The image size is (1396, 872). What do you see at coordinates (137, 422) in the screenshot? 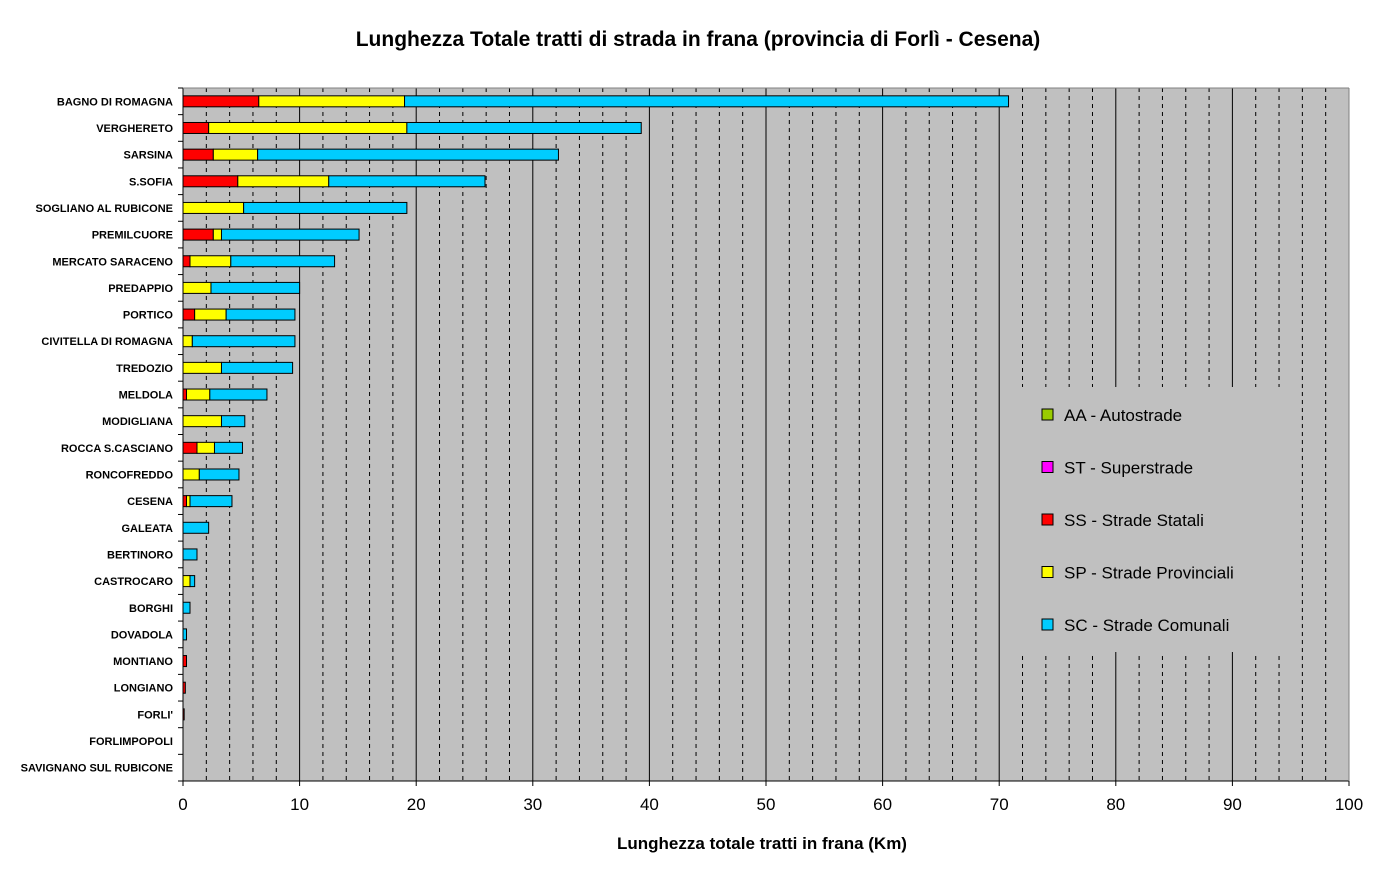
I see `category-label: MODIGLIANA` at bounding box center [137, 422].